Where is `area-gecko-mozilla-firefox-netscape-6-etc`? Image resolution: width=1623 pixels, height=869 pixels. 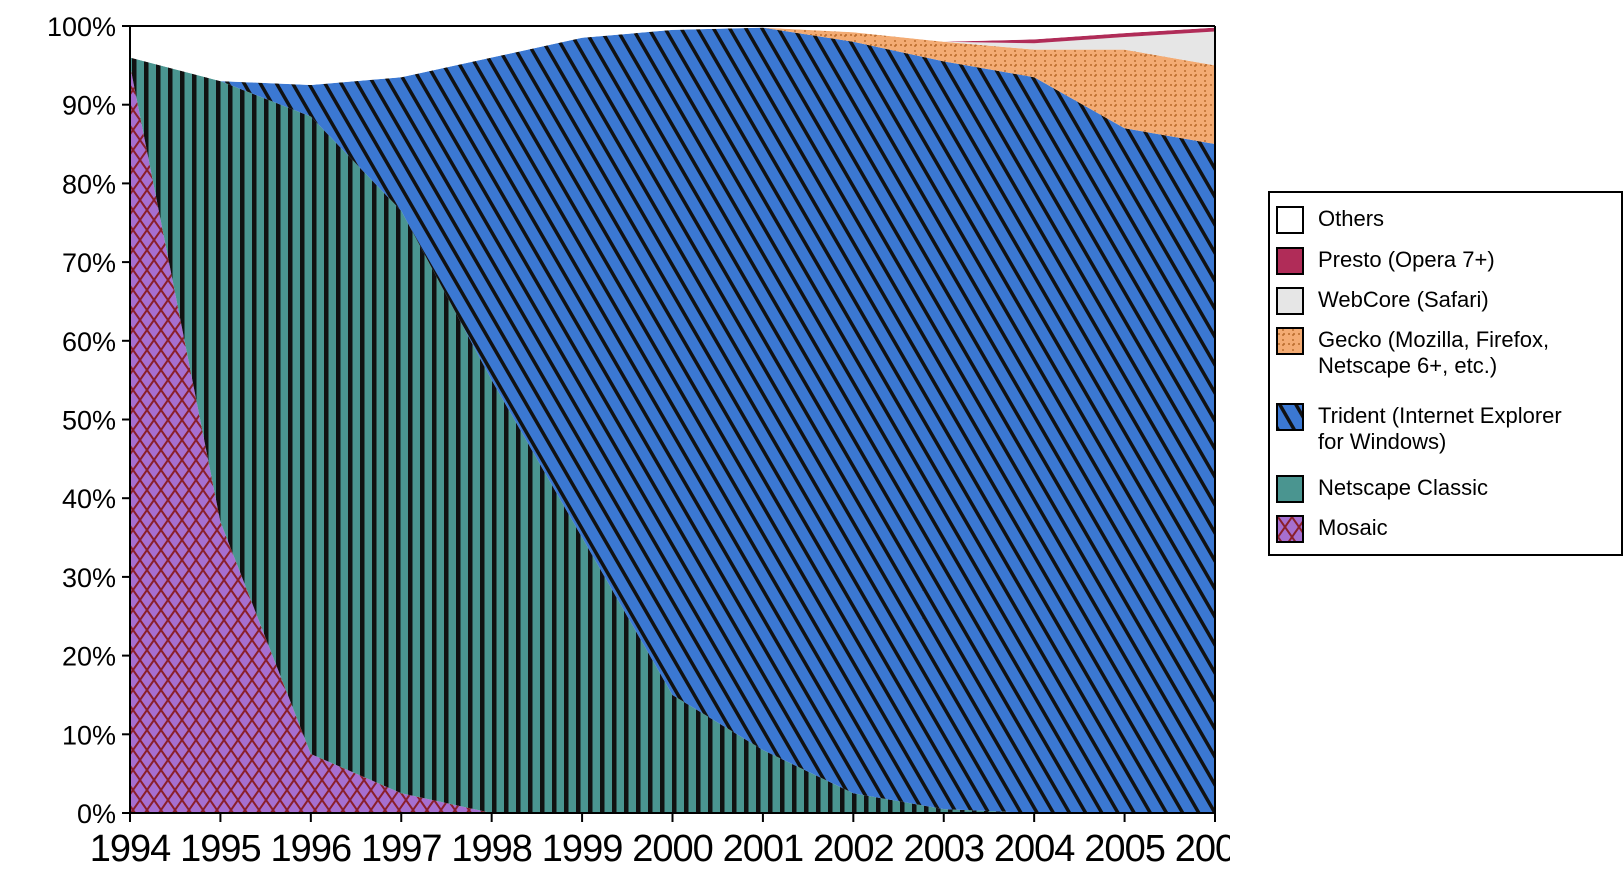
area-gecko-mozilla-firefox-netscape-6-etc is located at coordinates (672, 86).